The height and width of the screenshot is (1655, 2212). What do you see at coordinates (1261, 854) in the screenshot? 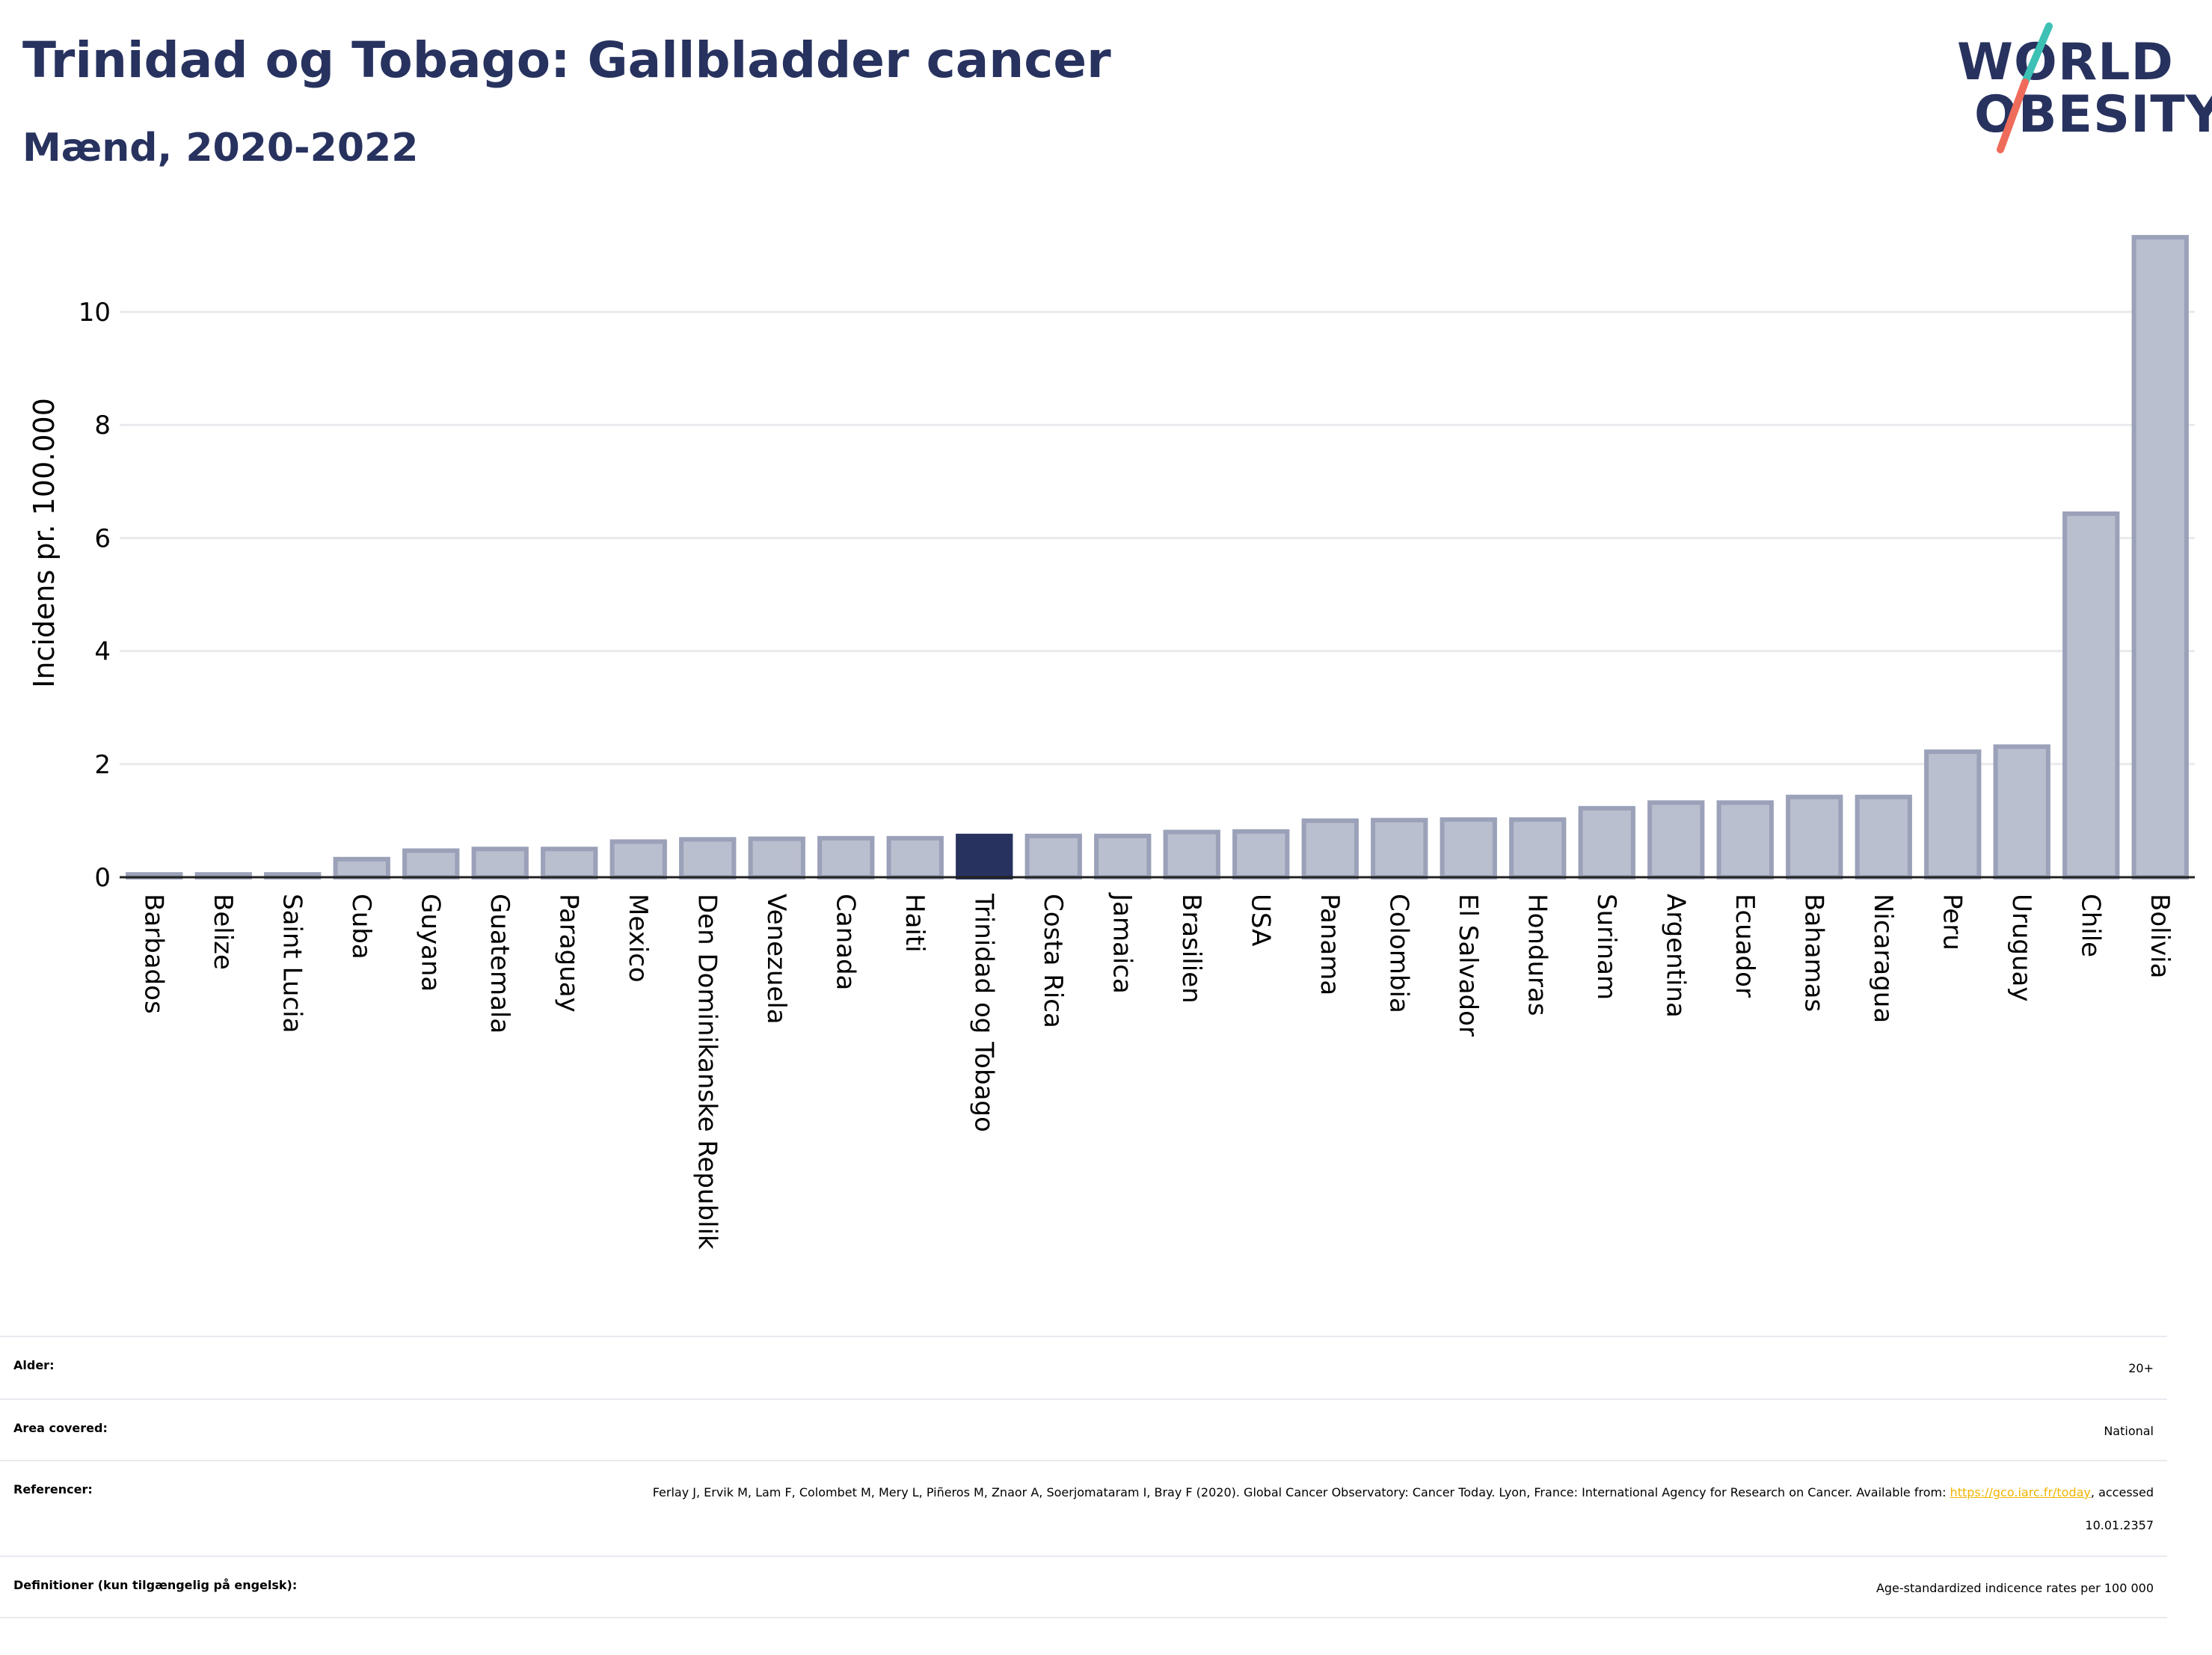
I see `bar-usa` at bounding box center [1261, 854].